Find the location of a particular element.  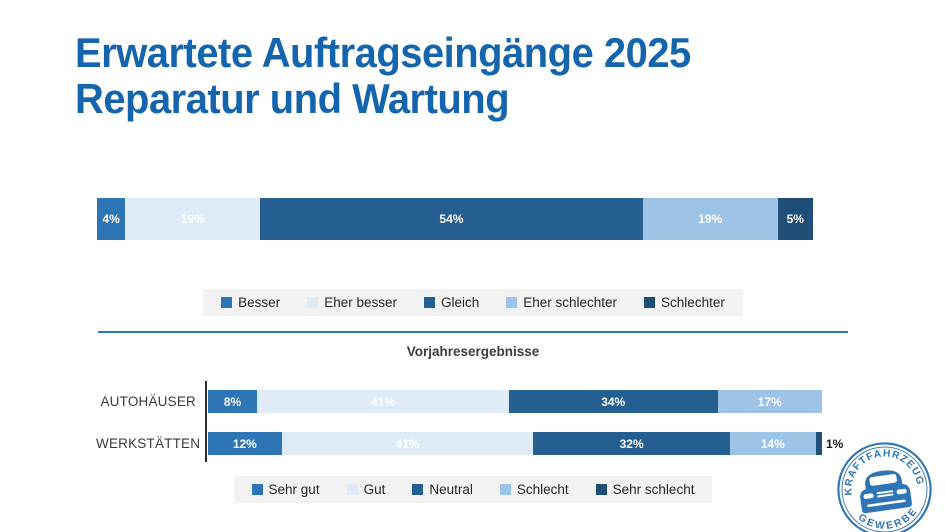

stacked-bar: 8% 41% 34% 17% is located at coordinates (515, 401).